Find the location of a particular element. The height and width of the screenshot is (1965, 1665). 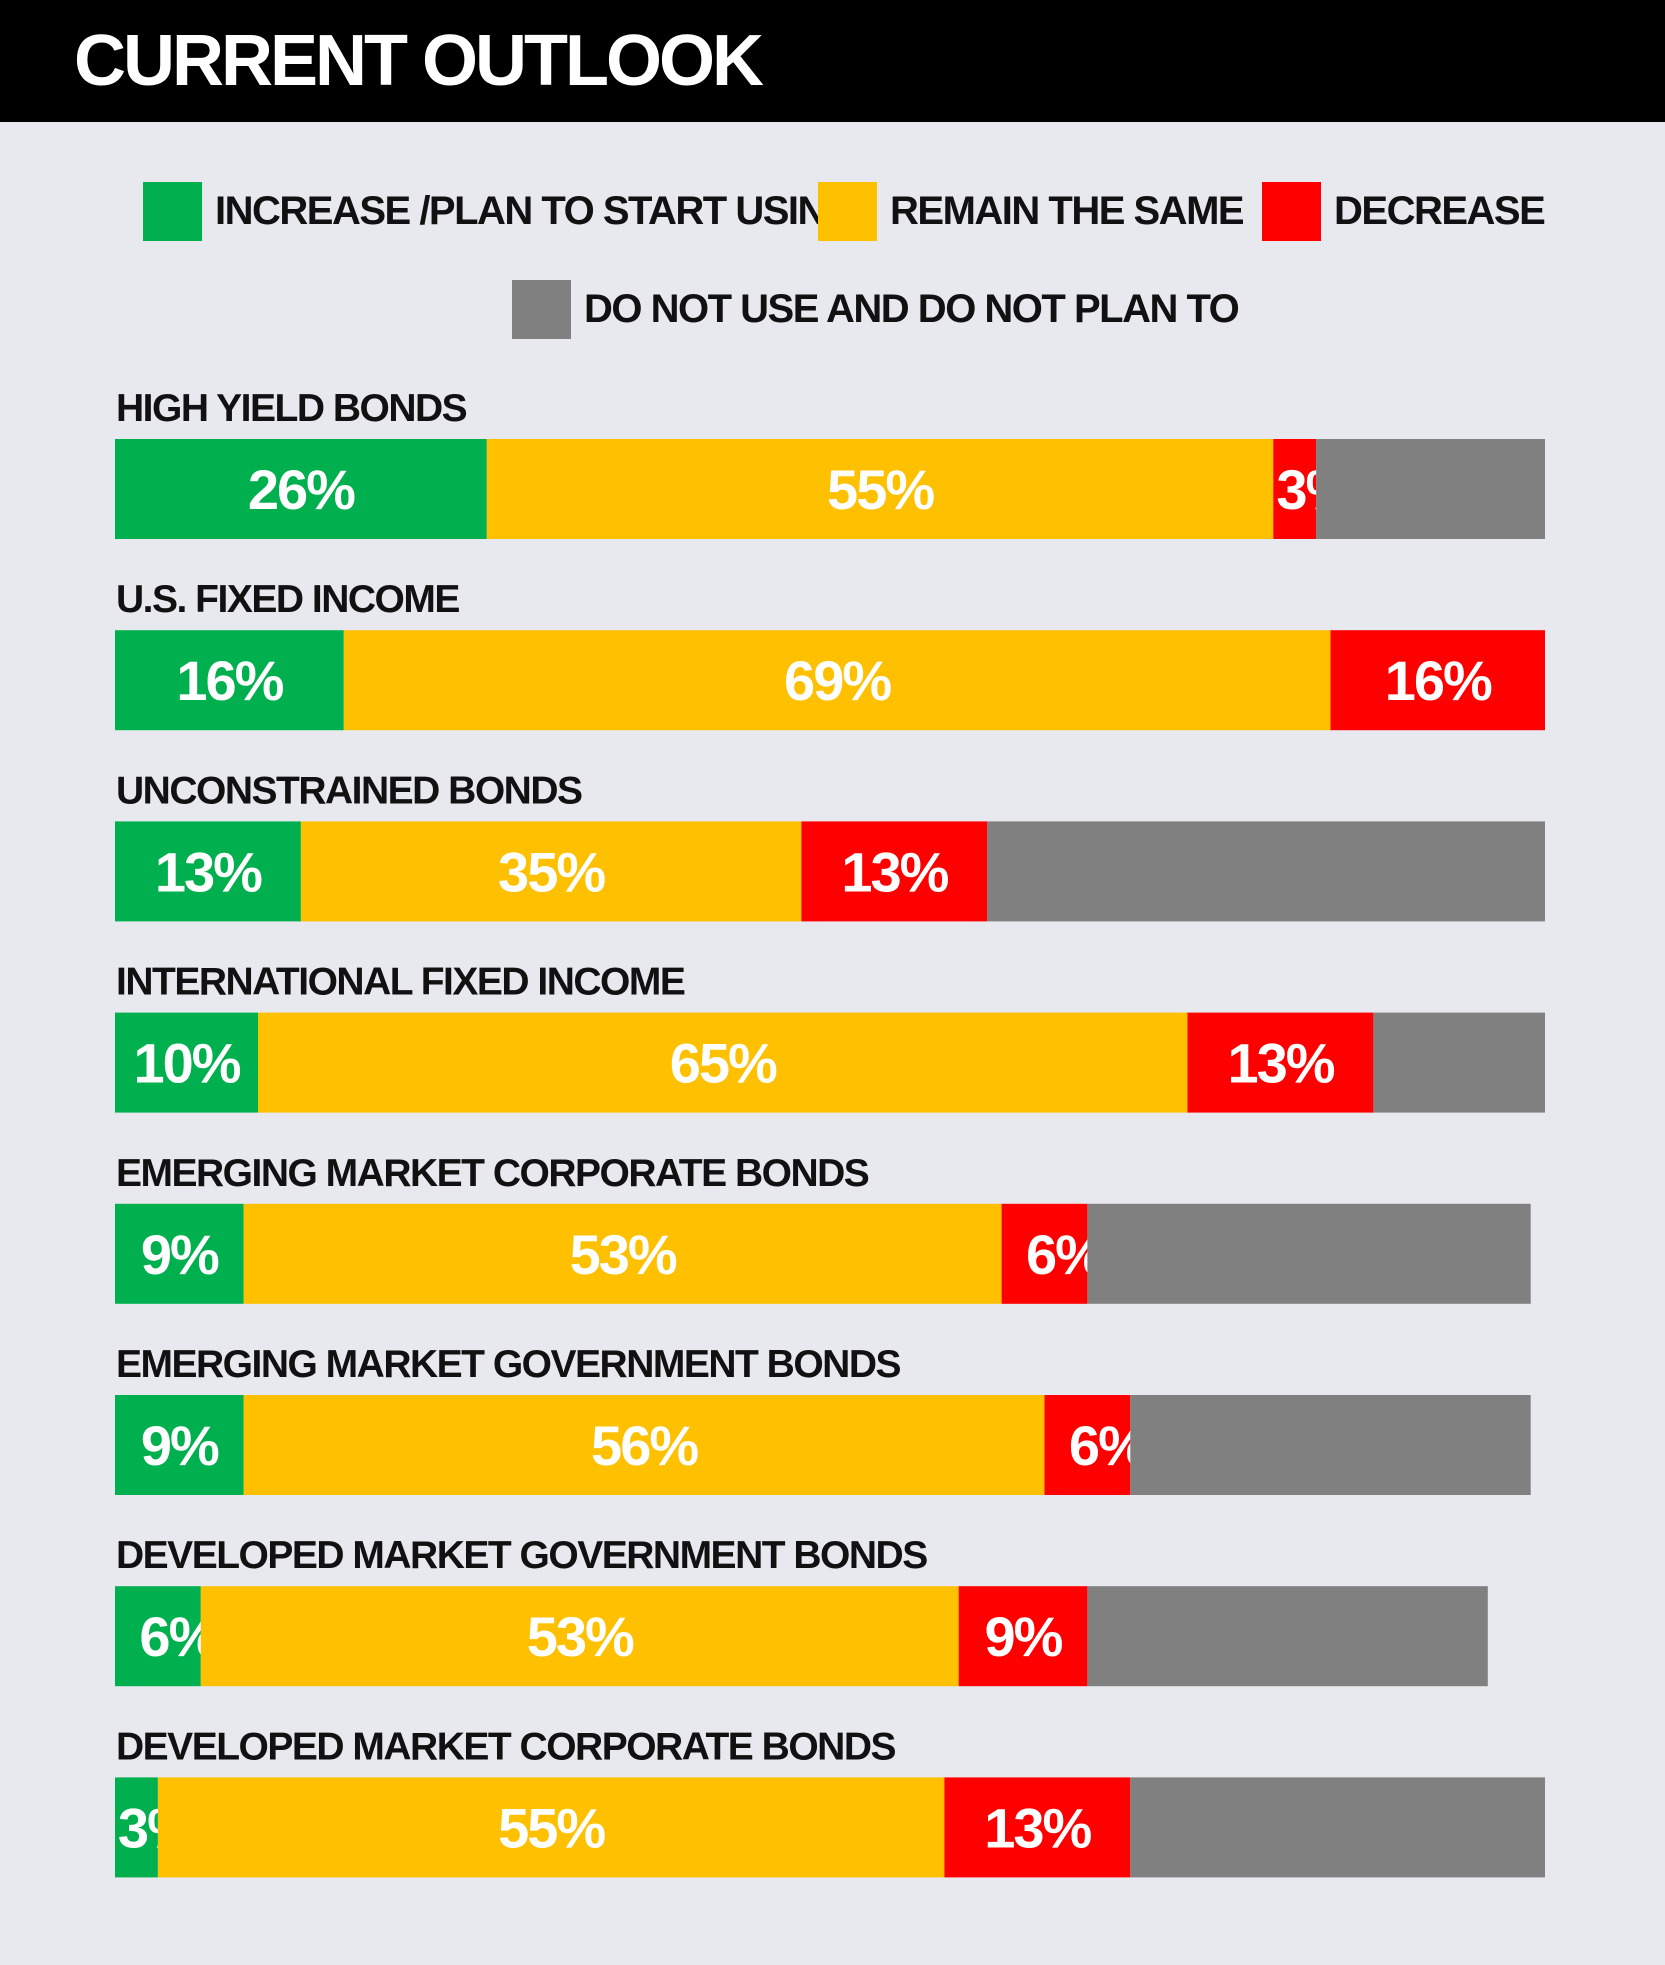

legend-swatch-decrease is located at coordinates (1291, 211).